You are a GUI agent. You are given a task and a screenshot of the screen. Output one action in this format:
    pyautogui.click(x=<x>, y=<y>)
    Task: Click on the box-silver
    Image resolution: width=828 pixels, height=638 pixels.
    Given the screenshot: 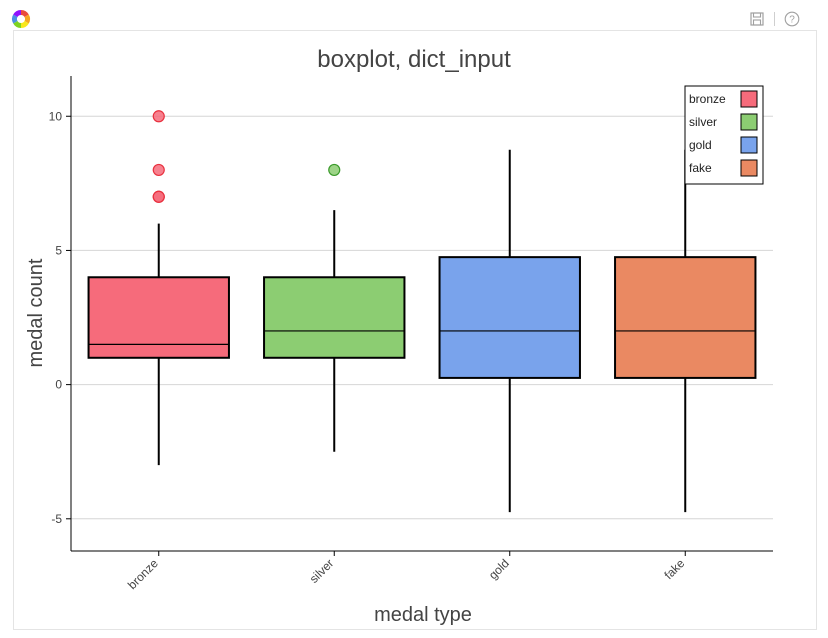 What is the action you would take?
    pyautogui.click(x=334, y=317)
    